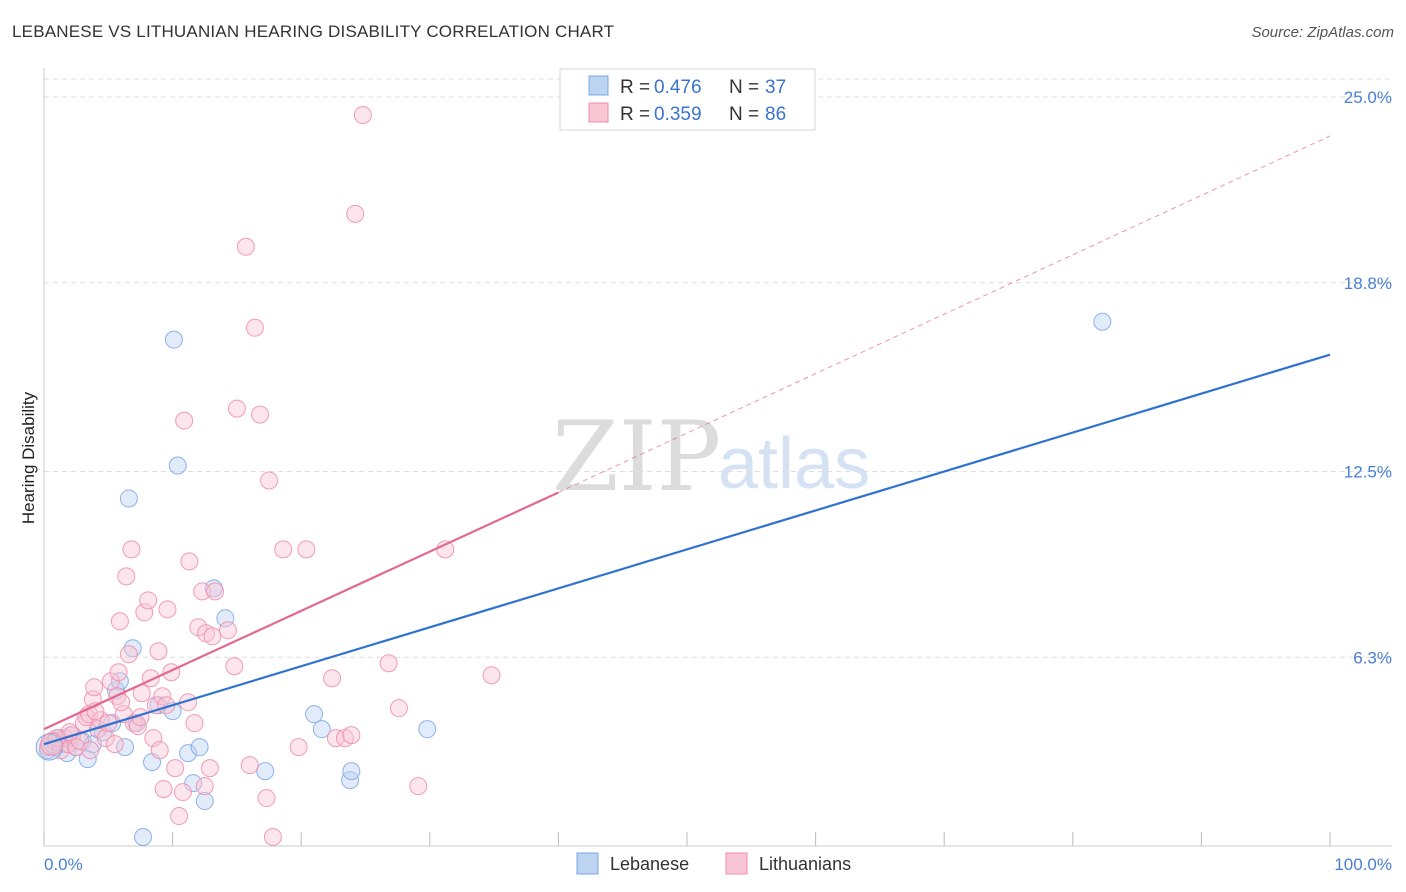 The height and width of the screenshot is (892, 1406). I want to click on correlation-legend: R = 0.476 N = 37 R = 0.359 N = 86, so click(687, 99).